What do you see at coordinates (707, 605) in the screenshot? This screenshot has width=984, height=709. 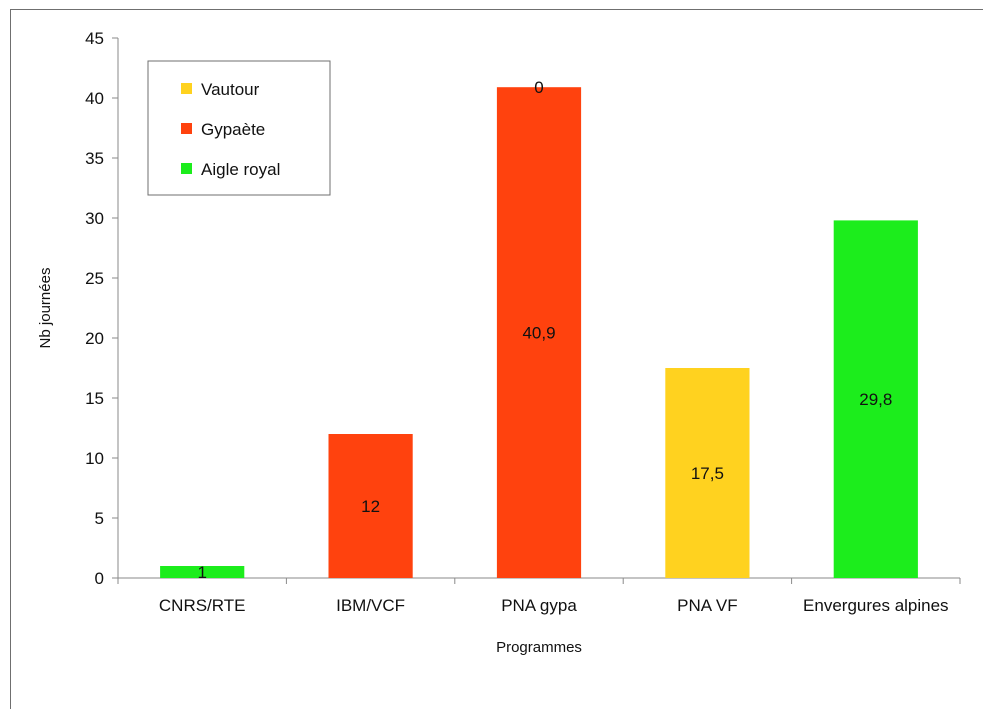 I see `x-tick-label: PNA VF` at bounding box center [707, 605].